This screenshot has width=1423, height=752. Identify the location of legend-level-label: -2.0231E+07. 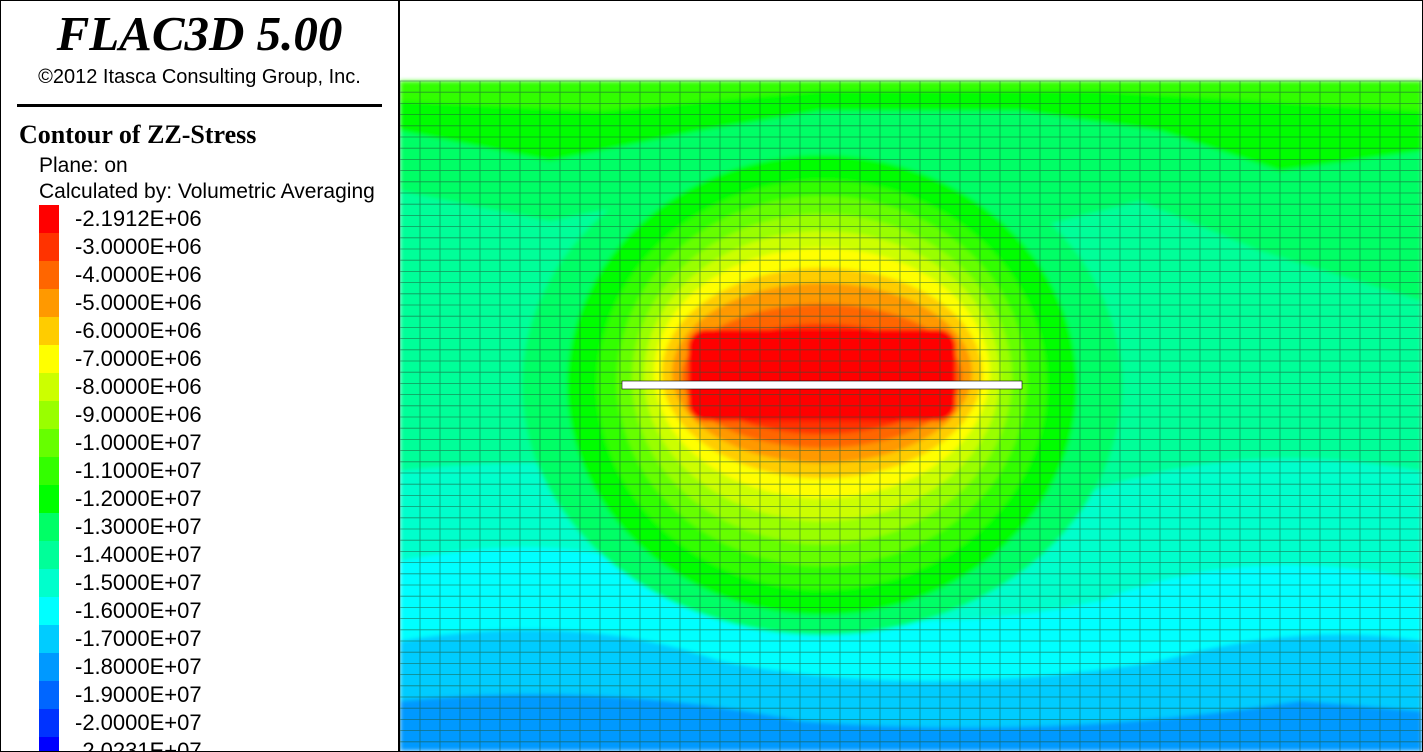
(138, 744).